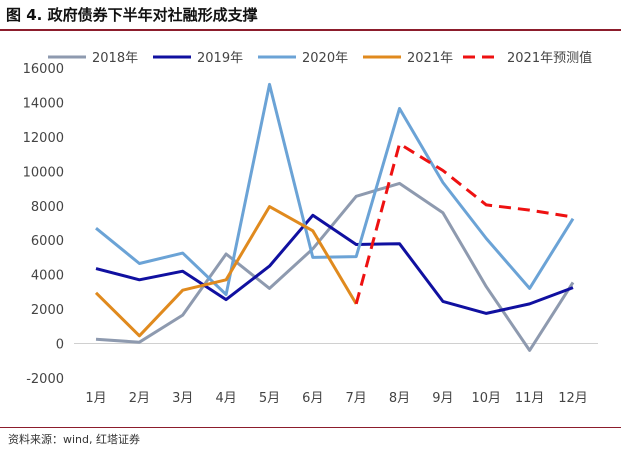 The image size is (621, 456). I want to click on x-tick-label: 3月, so click(182, 398).